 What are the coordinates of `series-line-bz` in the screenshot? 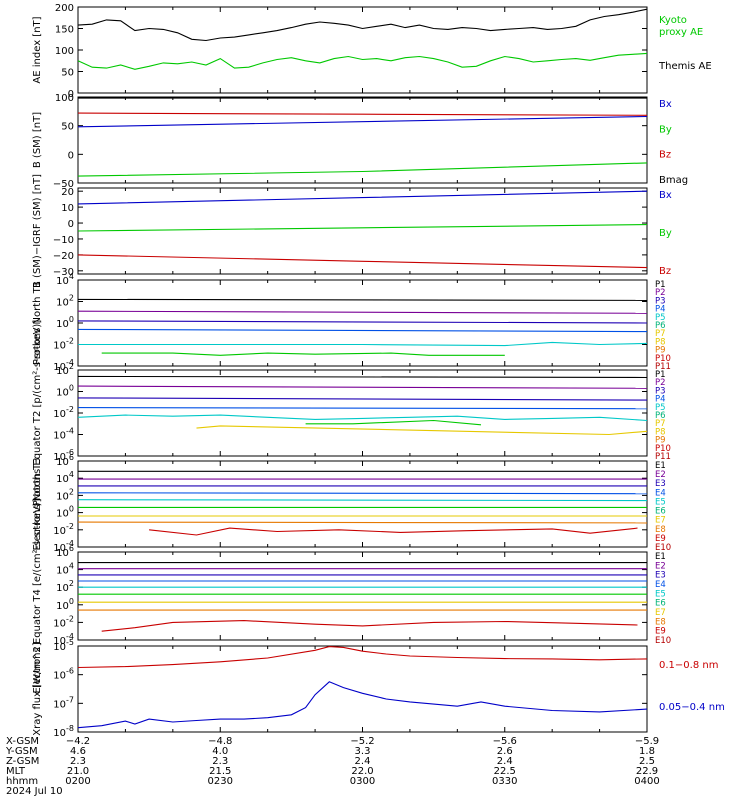 It's located at (362, 114).